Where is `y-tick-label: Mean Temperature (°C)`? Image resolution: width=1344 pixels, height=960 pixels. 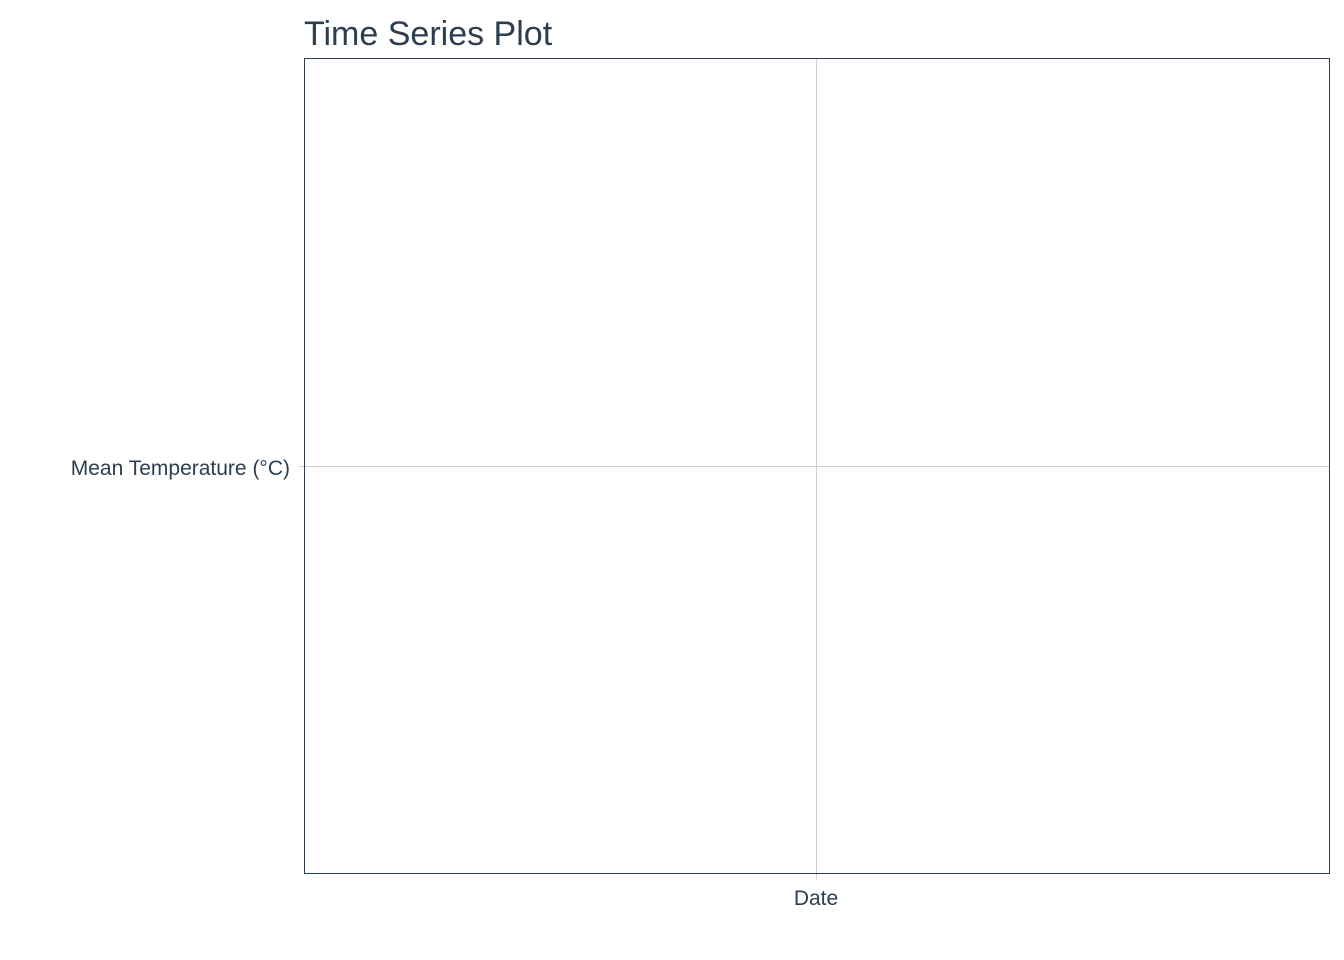 y-tick-label: Mean Temperature (°C) is located at coordinates (180, 468).